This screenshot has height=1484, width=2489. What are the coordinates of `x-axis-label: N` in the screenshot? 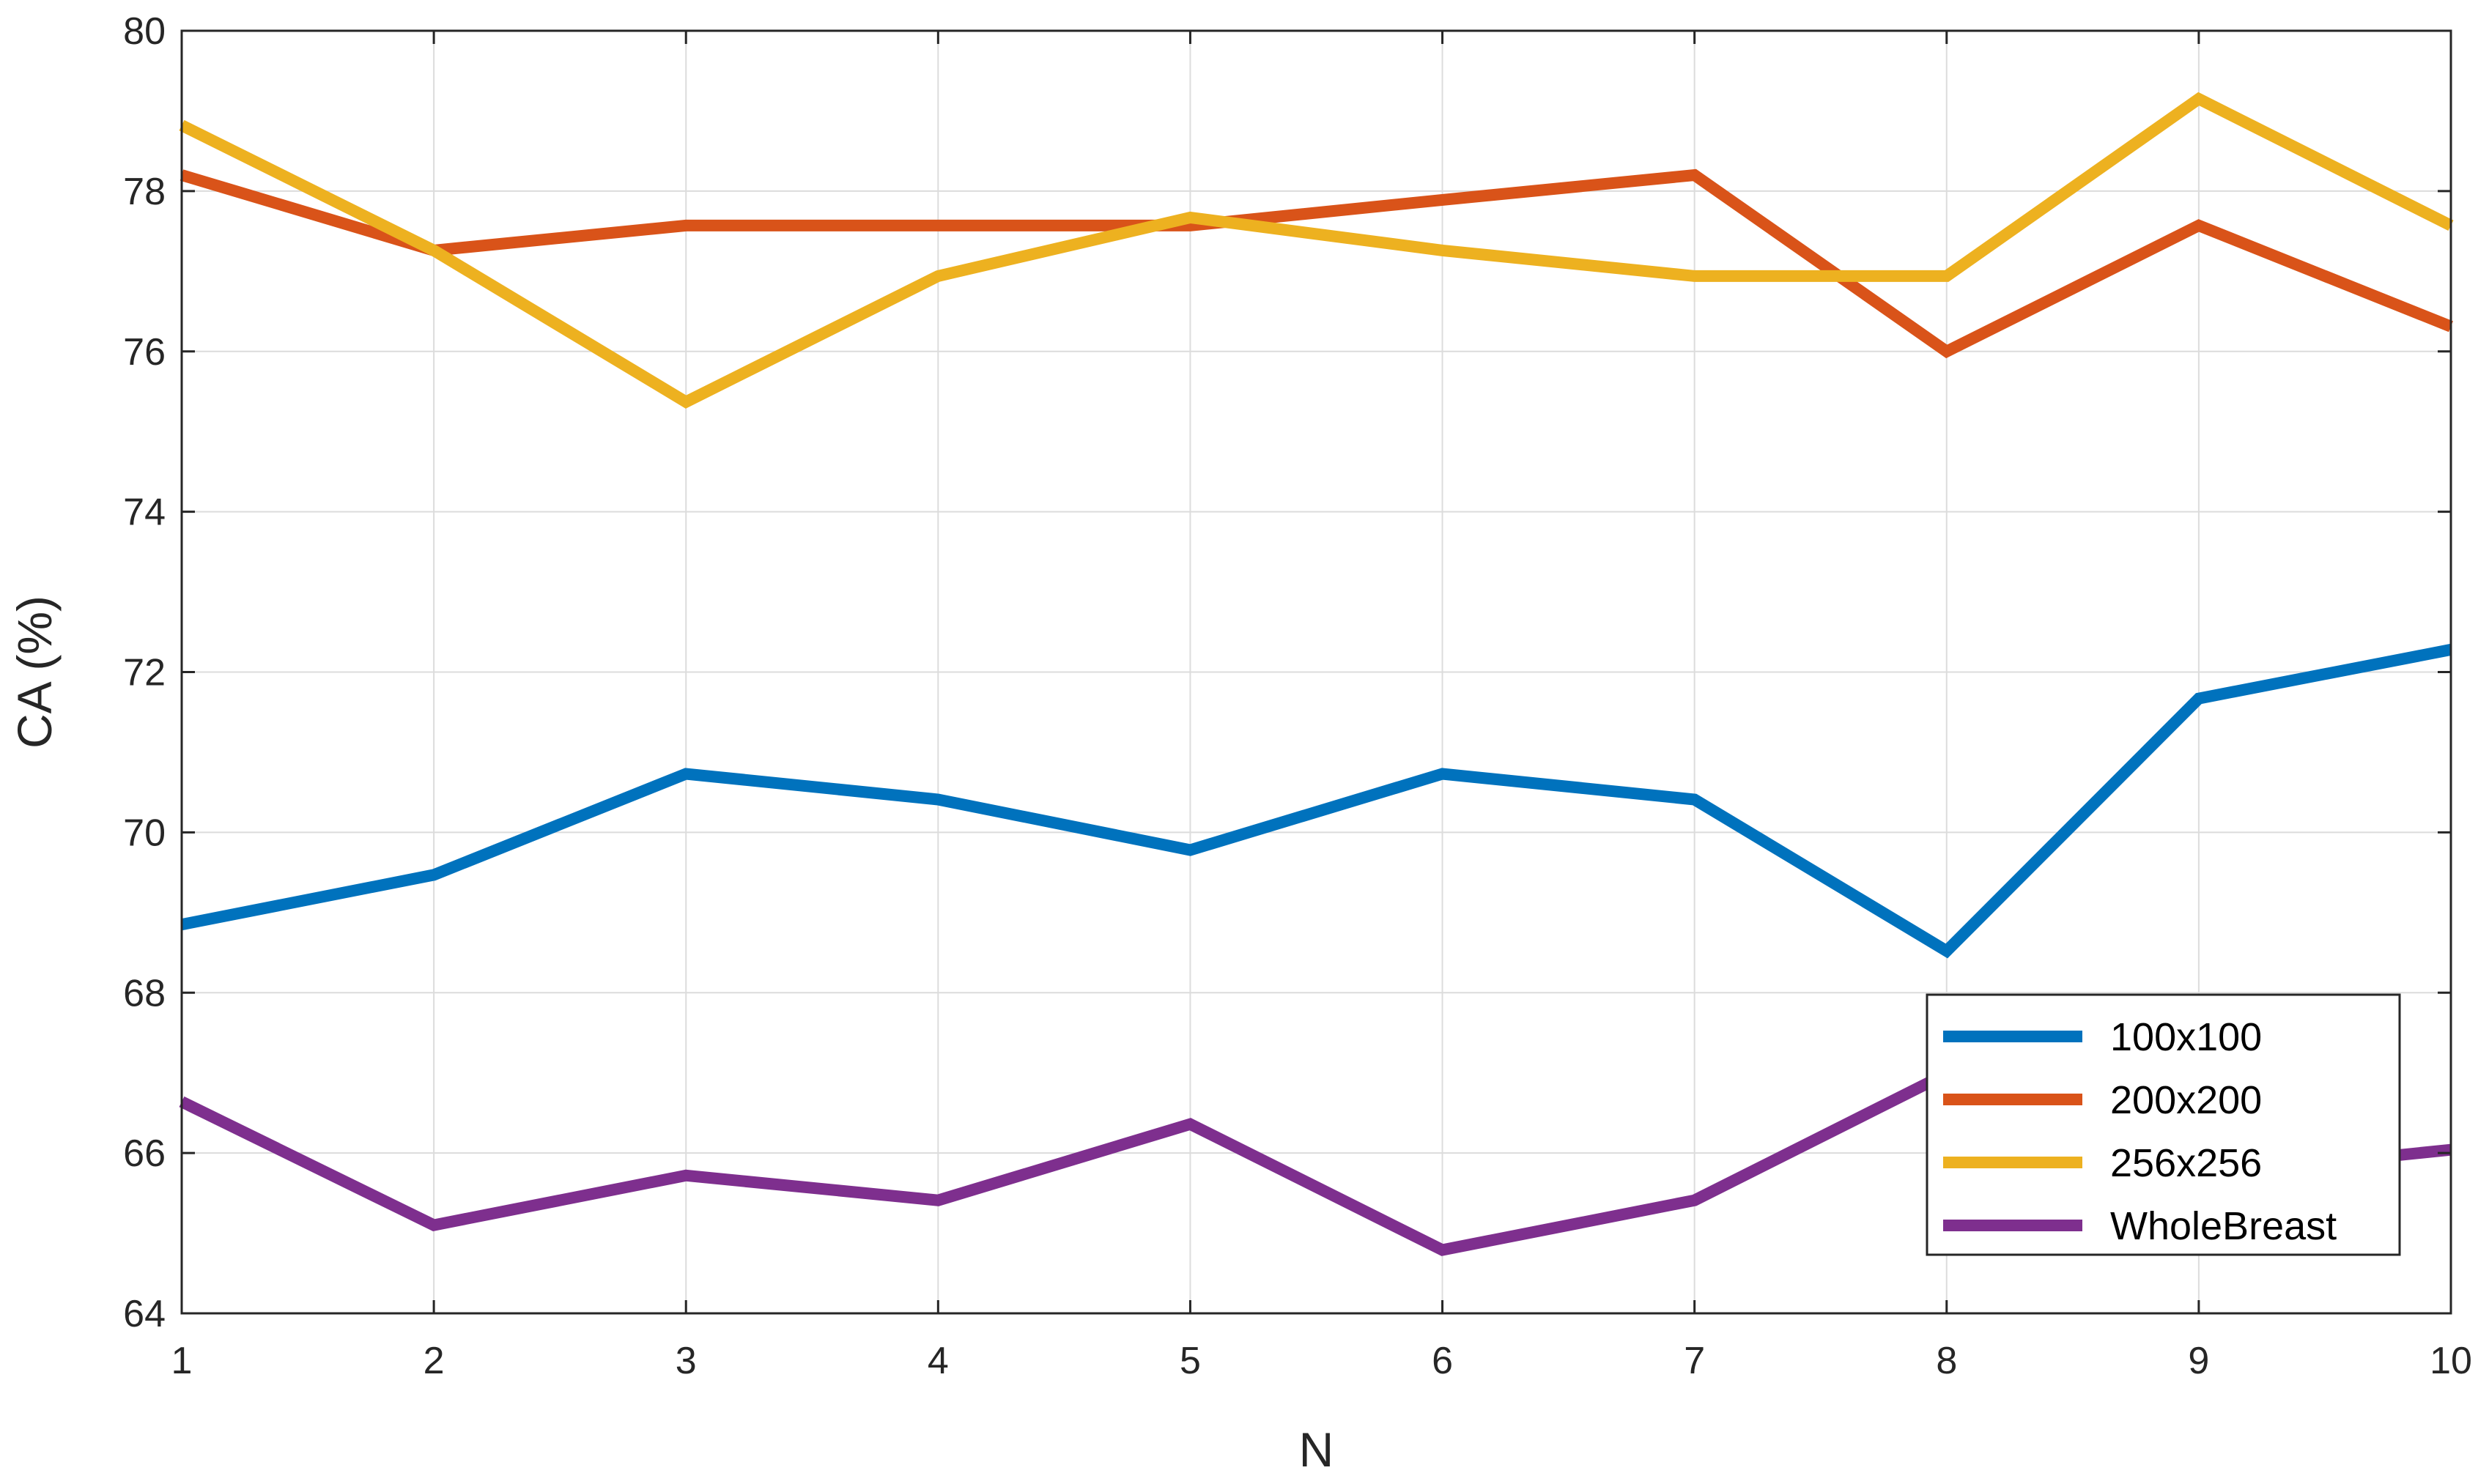 It's located at (1317, 1449).